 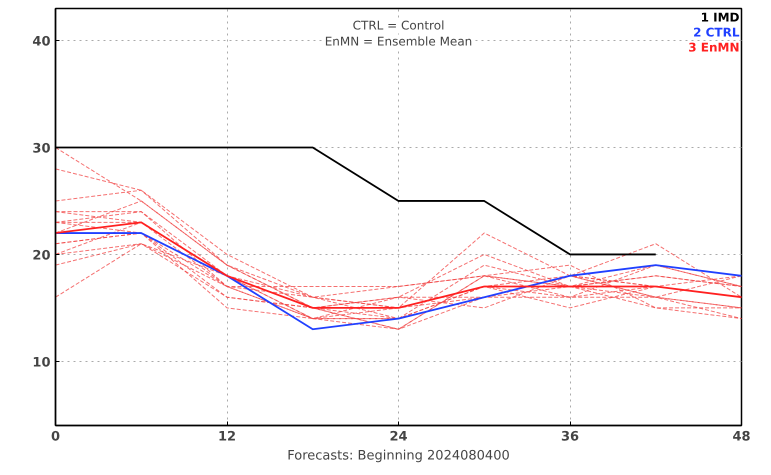 What do you see at coordinates (41, 256) in the screenshot?
I see `y-tick-label: 20` at bounding box center [41, 256].